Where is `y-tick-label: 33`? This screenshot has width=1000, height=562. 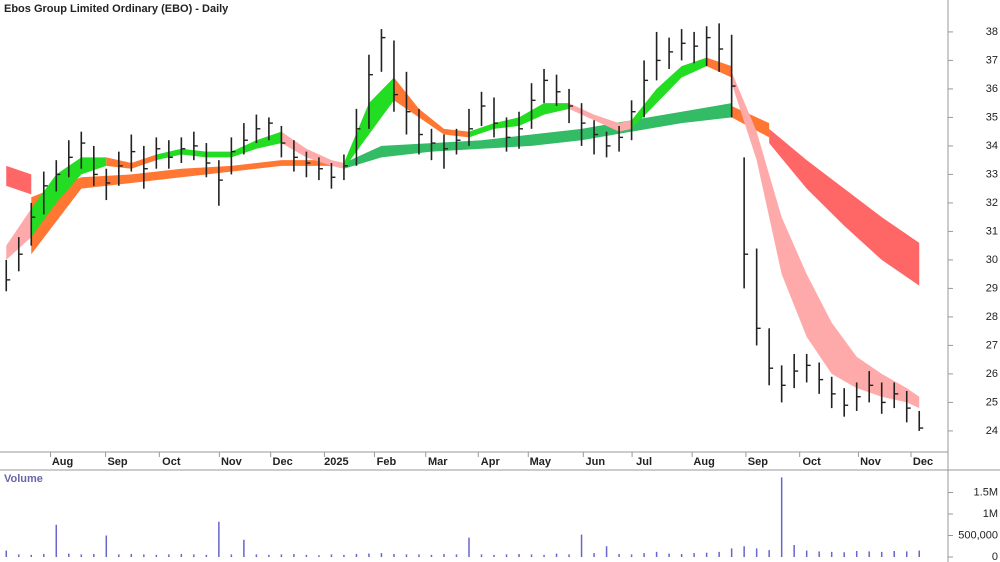 y-tick-label: 33 is located at coordinates (992, 174).